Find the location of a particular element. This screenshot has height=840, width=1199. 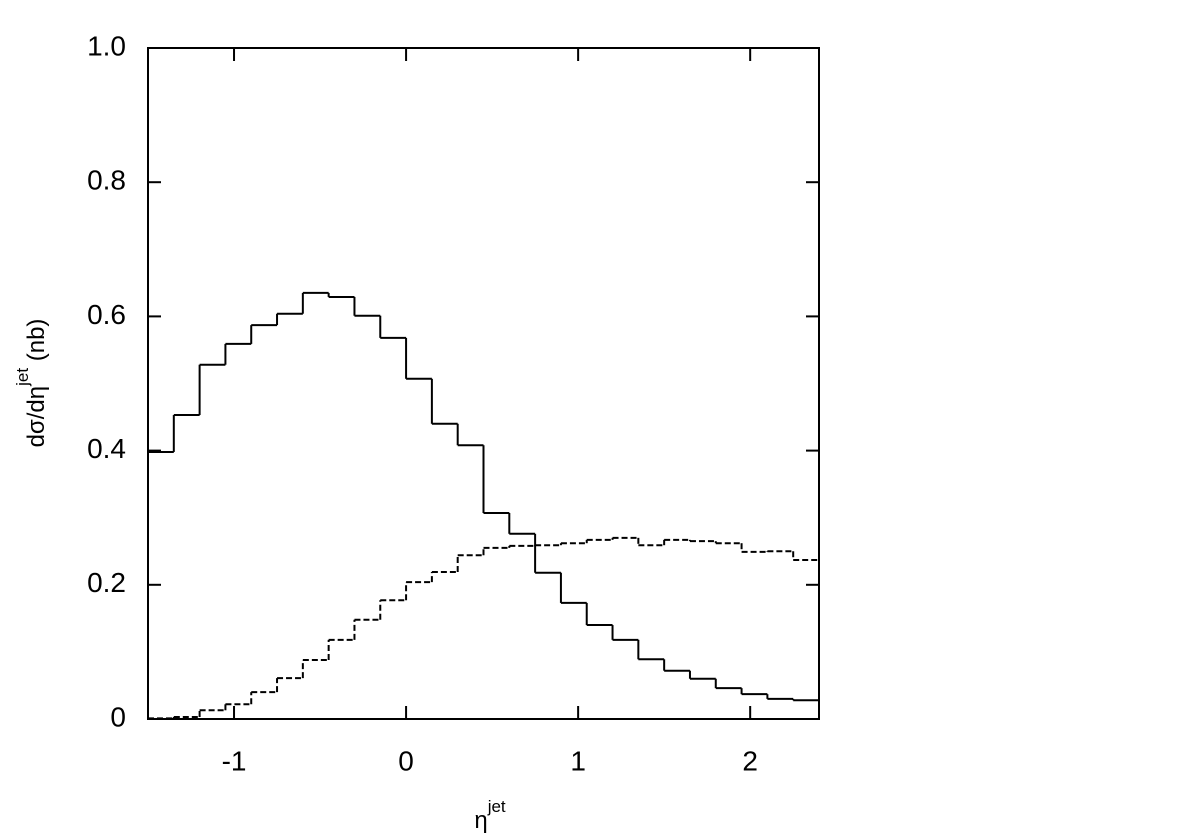

y-tick-label: 0.2 is located at coordinates (106, 582).